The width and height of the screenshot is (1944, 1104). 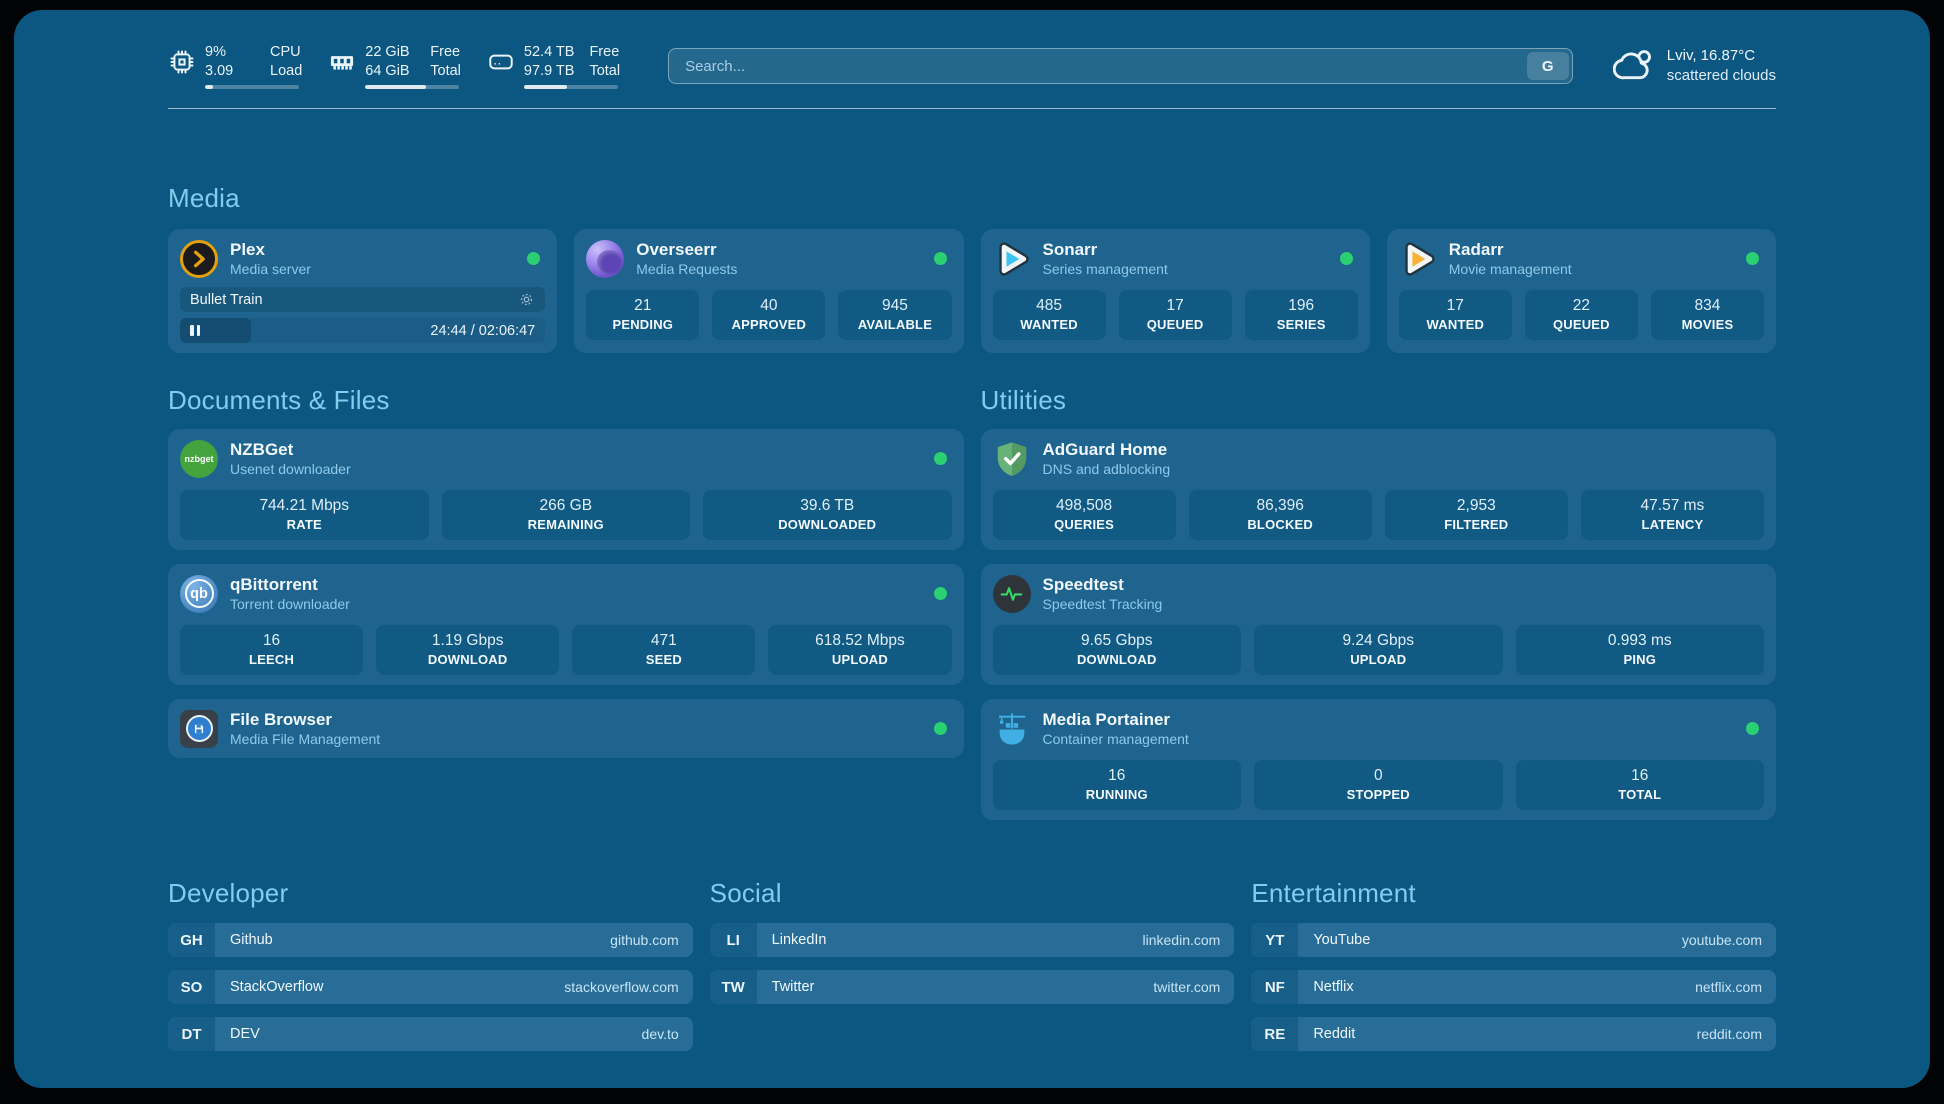 What do you see at coordinates (769, 315) in the screenshot?
I see `stat-approved: 40 APPROVED` at bounding box center [769, 315].